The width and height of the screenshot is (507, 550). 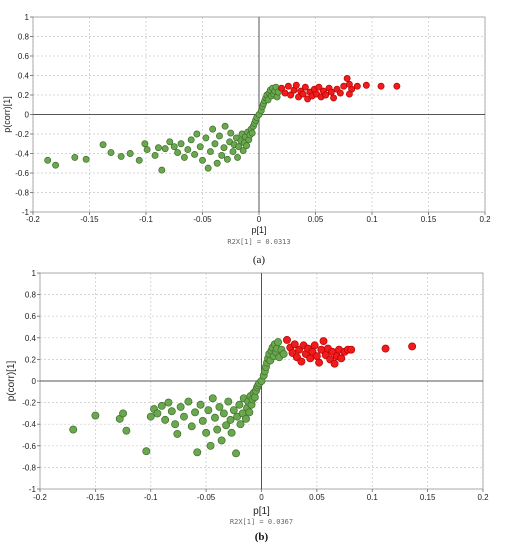 I want to click on x-tick-label: 0.1, so click(x=373, y=497).